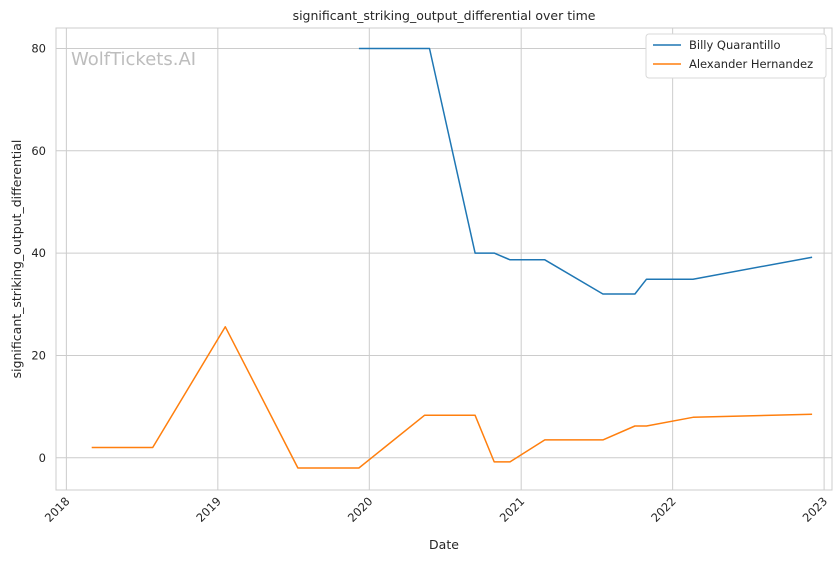  I want to click on y-axis-label: significant_striking_output_differential, so click(16, 259).